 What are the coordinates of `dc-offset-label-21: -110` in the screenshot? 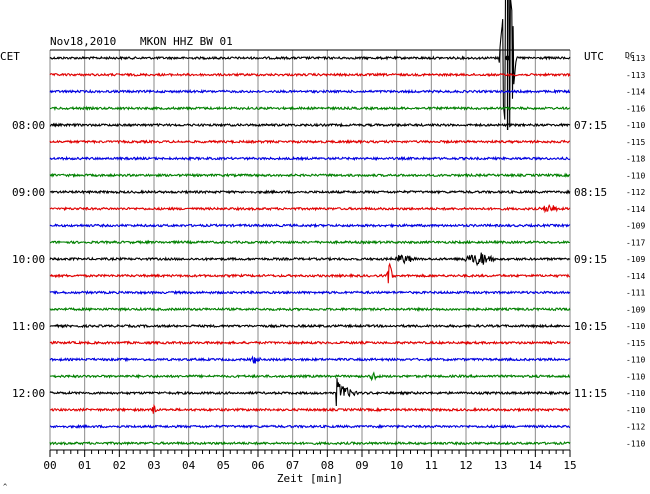 It's located at (635, 410).